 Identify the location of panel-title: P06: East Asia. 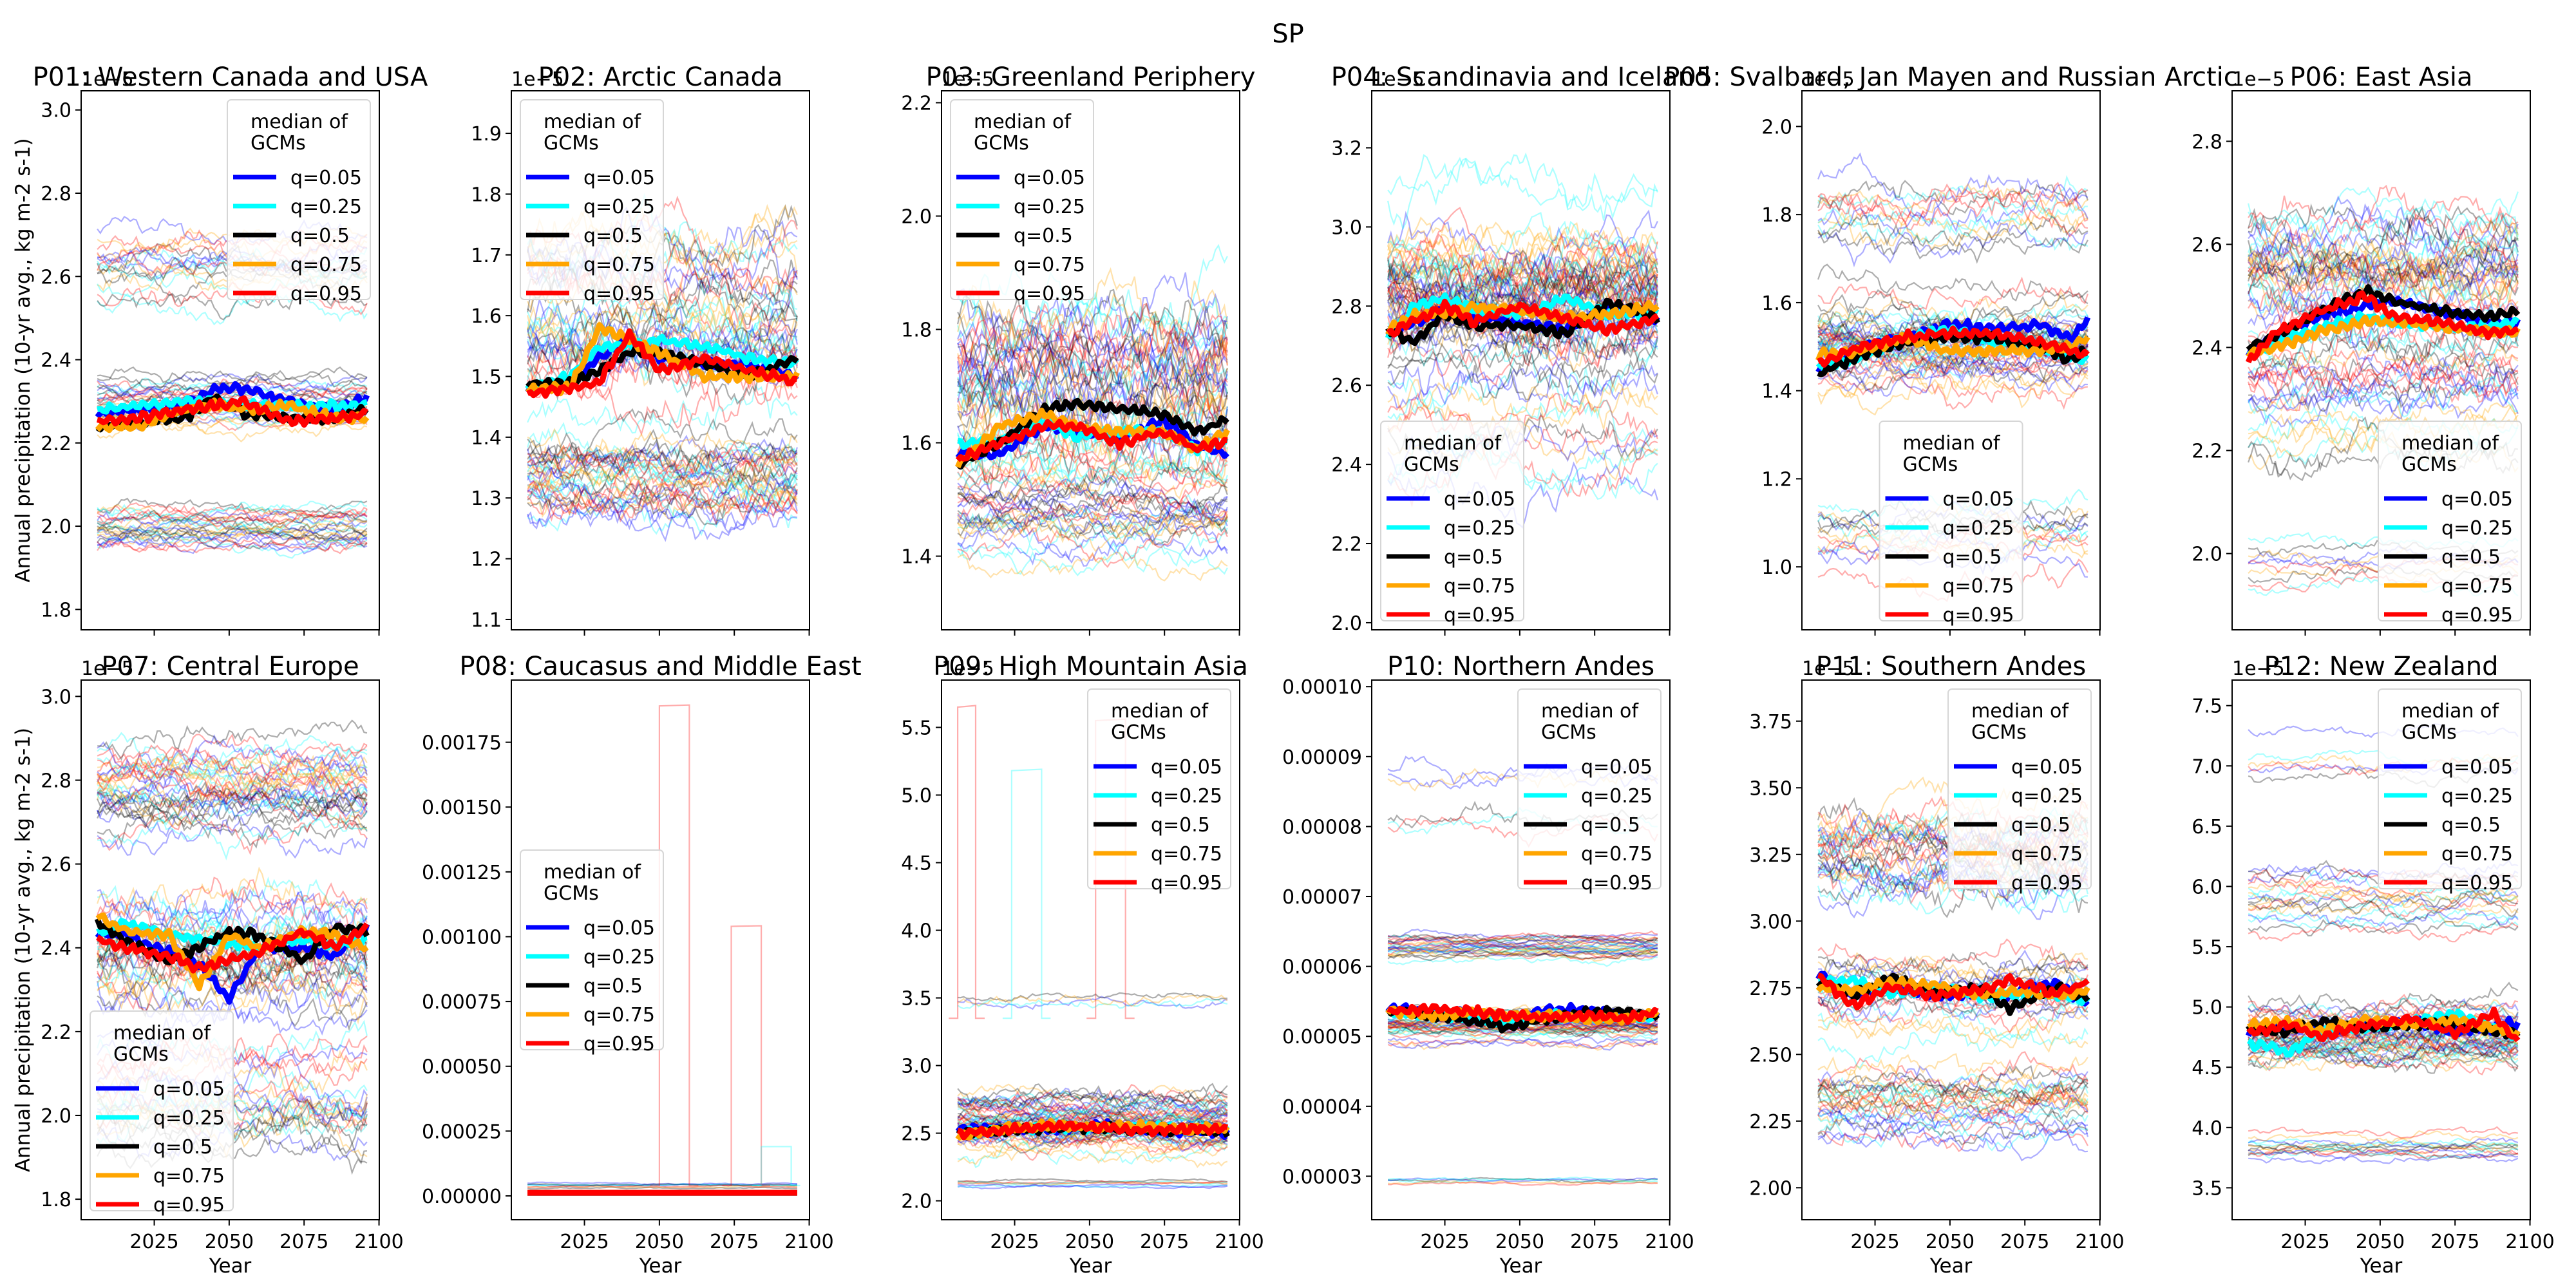
(2380, 77).